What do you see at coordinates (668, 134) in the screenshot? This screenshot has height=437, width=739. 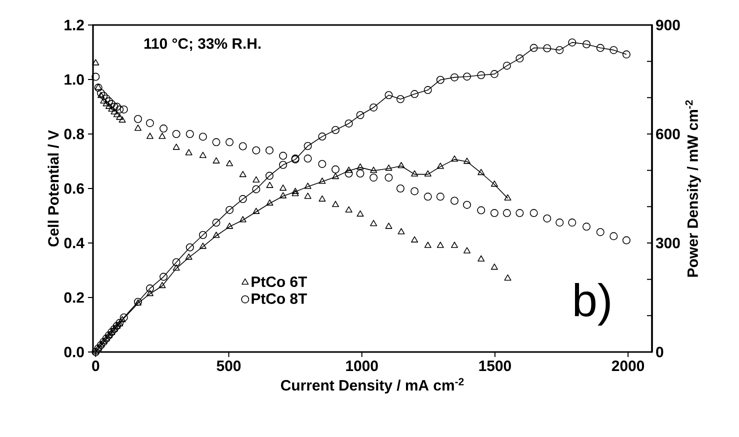 I see `y2-tick-label: 600` at bounding box center [668, 134].